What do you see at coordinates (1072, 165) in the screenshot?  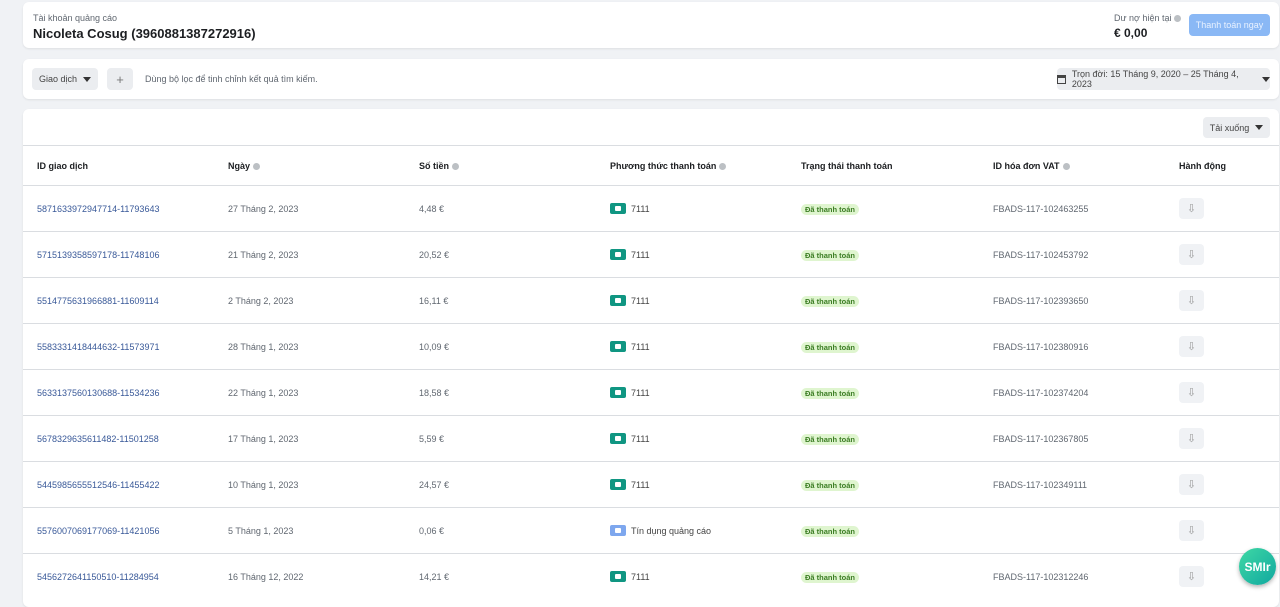 I see `column-header: ID hóa đơn VAT` at bounding box center [1072, 165].